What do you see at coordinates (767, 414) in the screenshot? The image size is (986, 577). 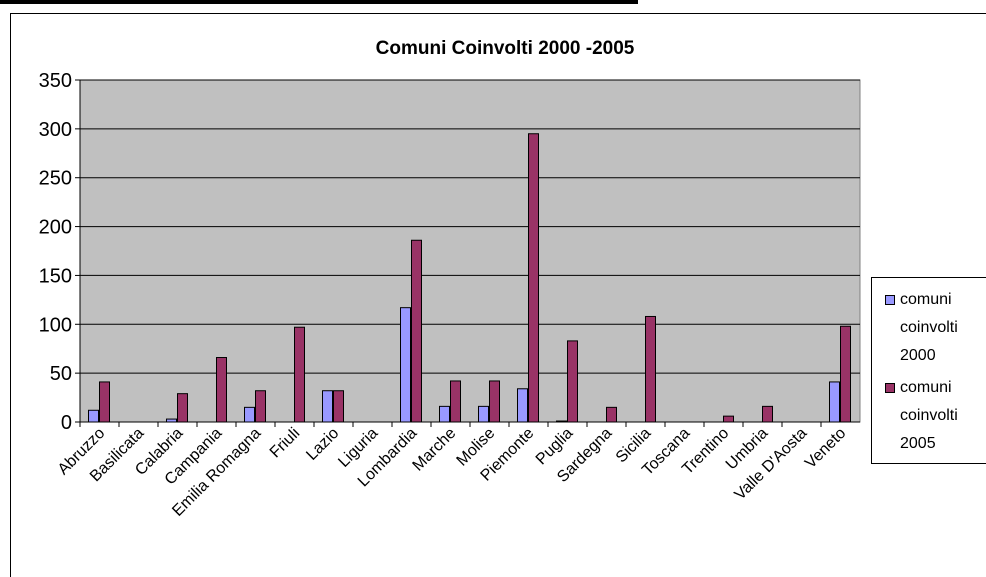 I see `bar-2005-umbria` at bounding box center [767, 414].